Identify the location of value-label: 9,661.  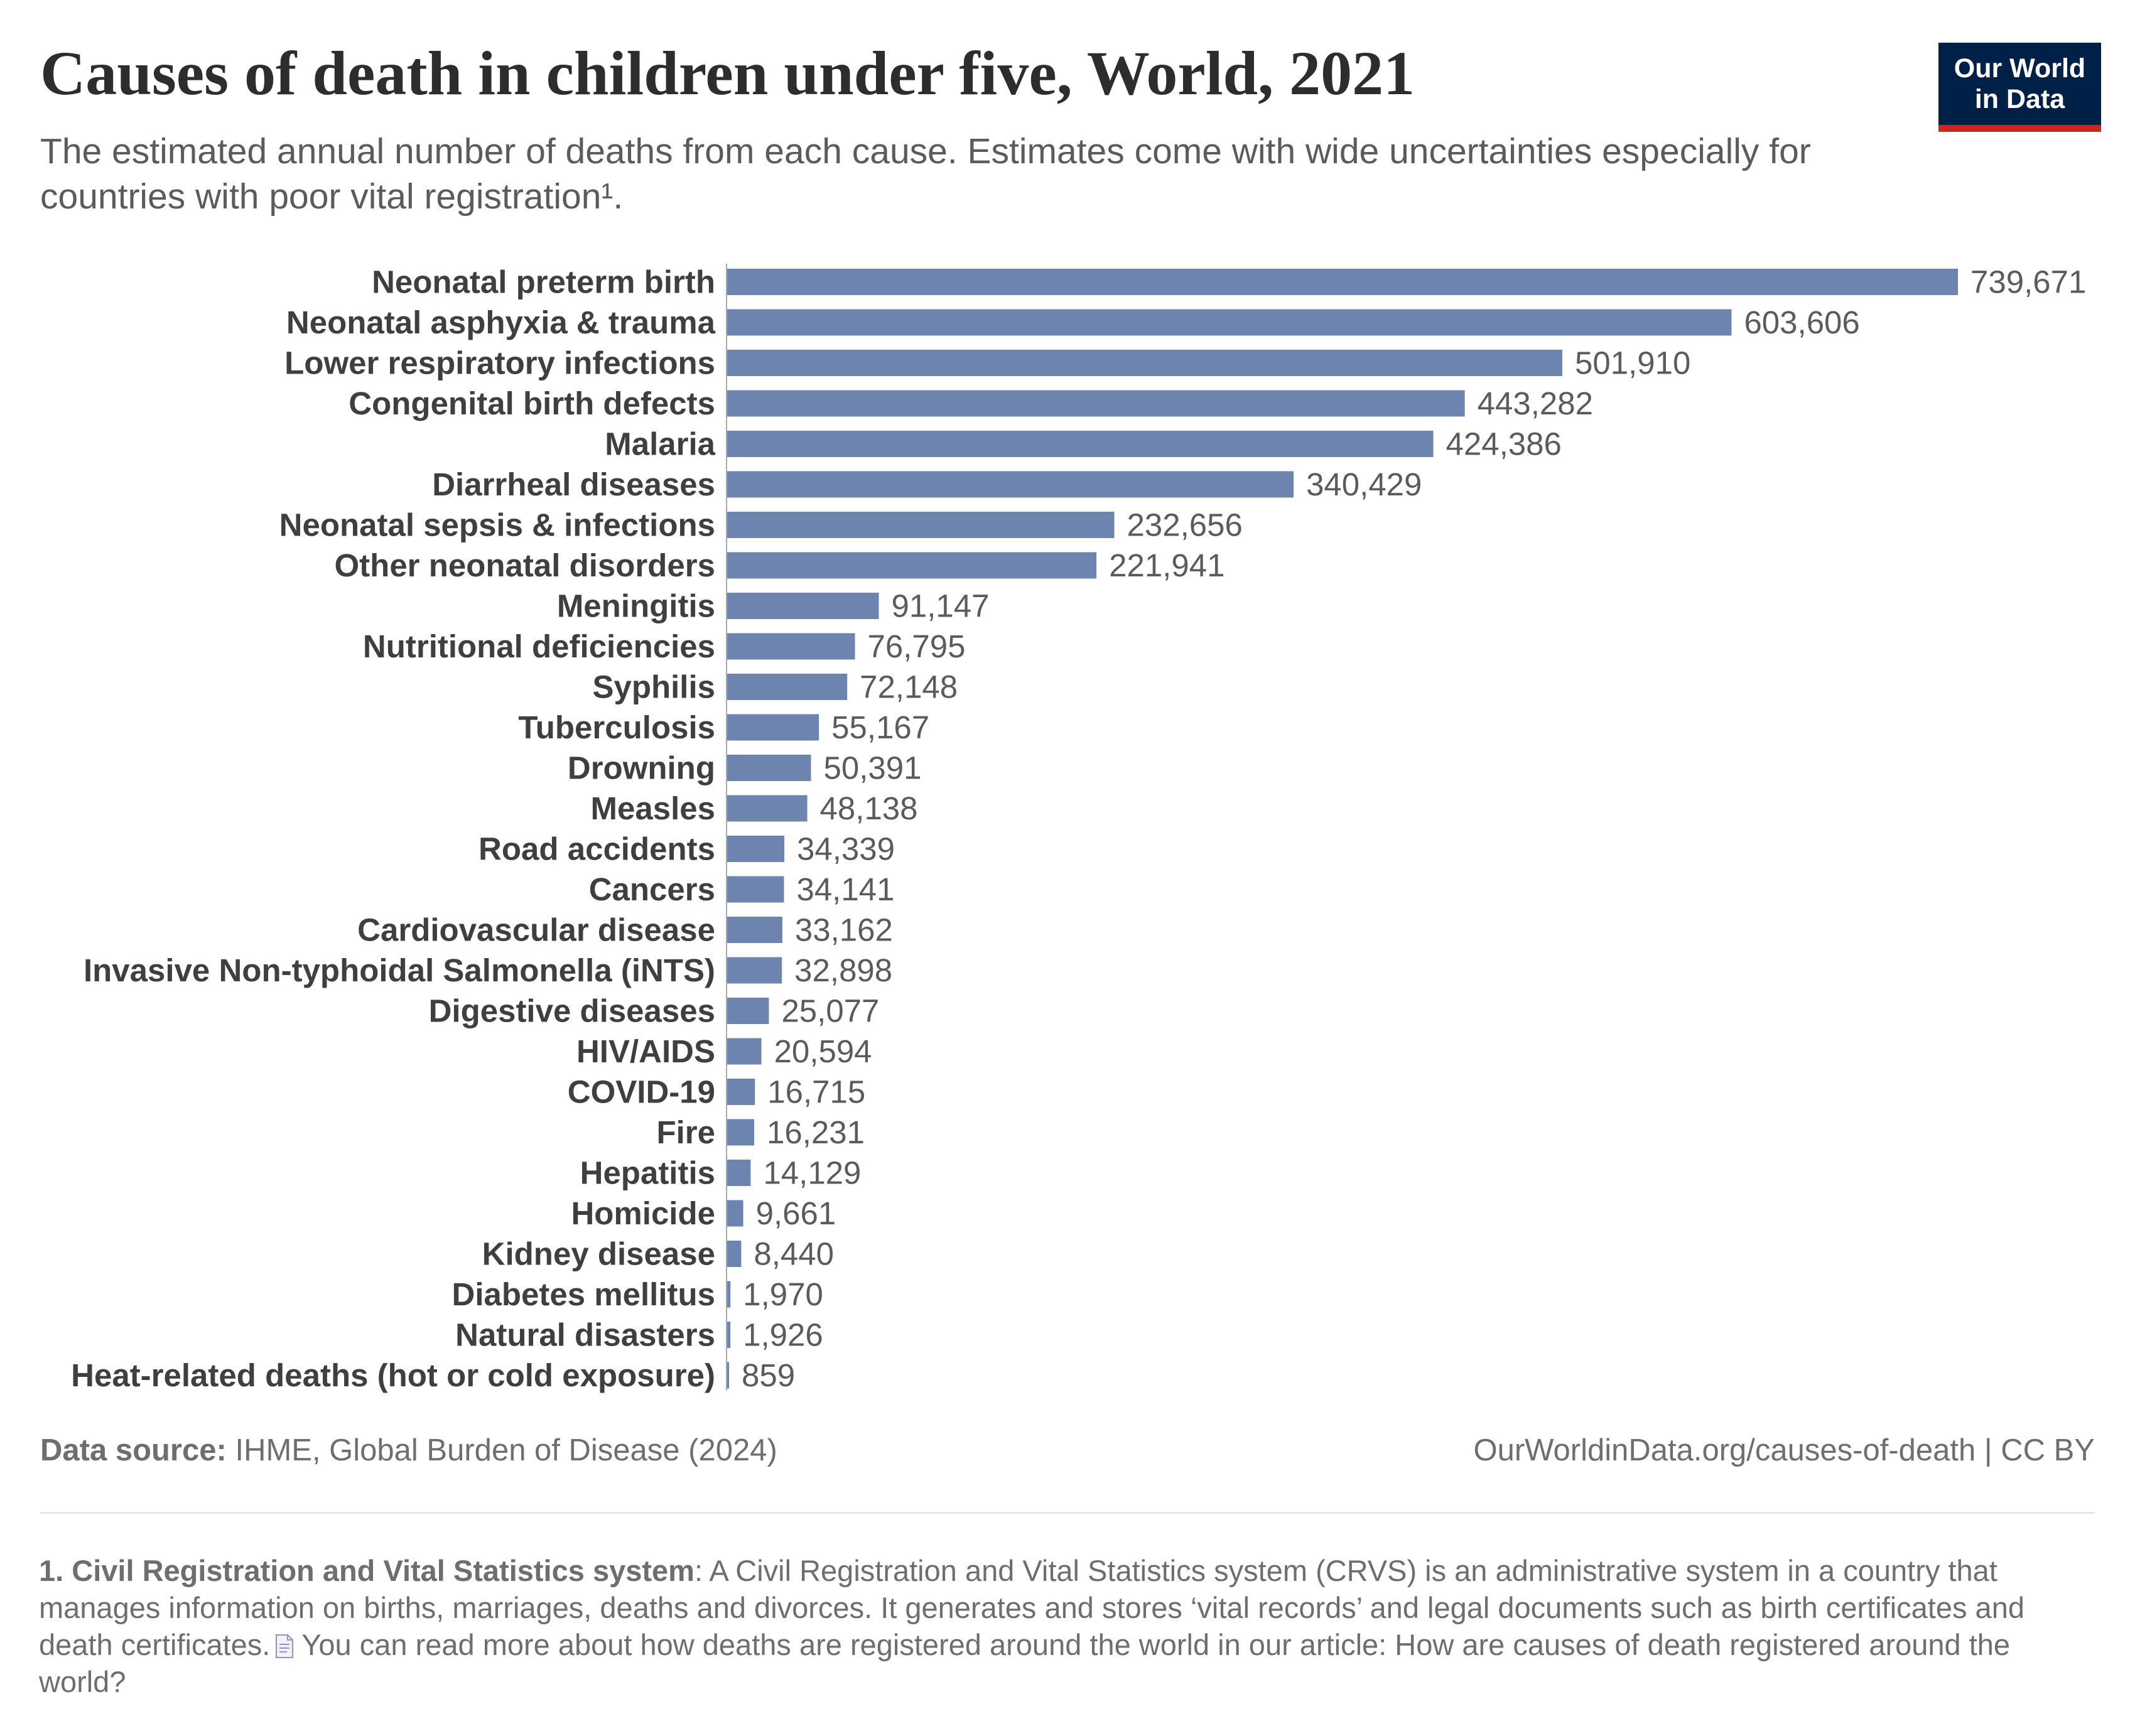
(796, 1213).